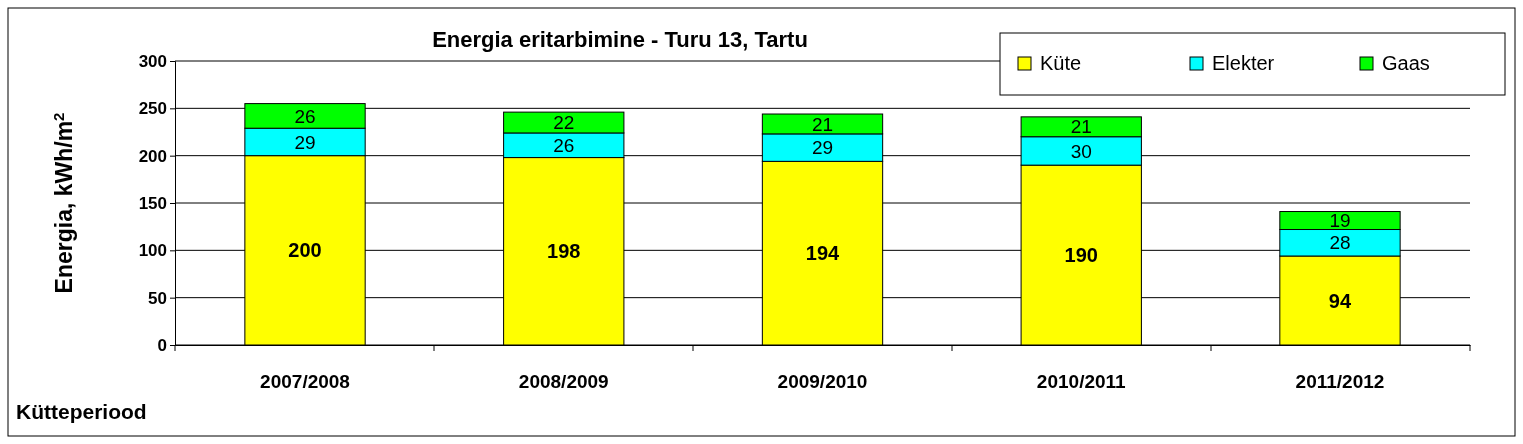  I want to click on legend-label: Gaas, so click(1406, 63).